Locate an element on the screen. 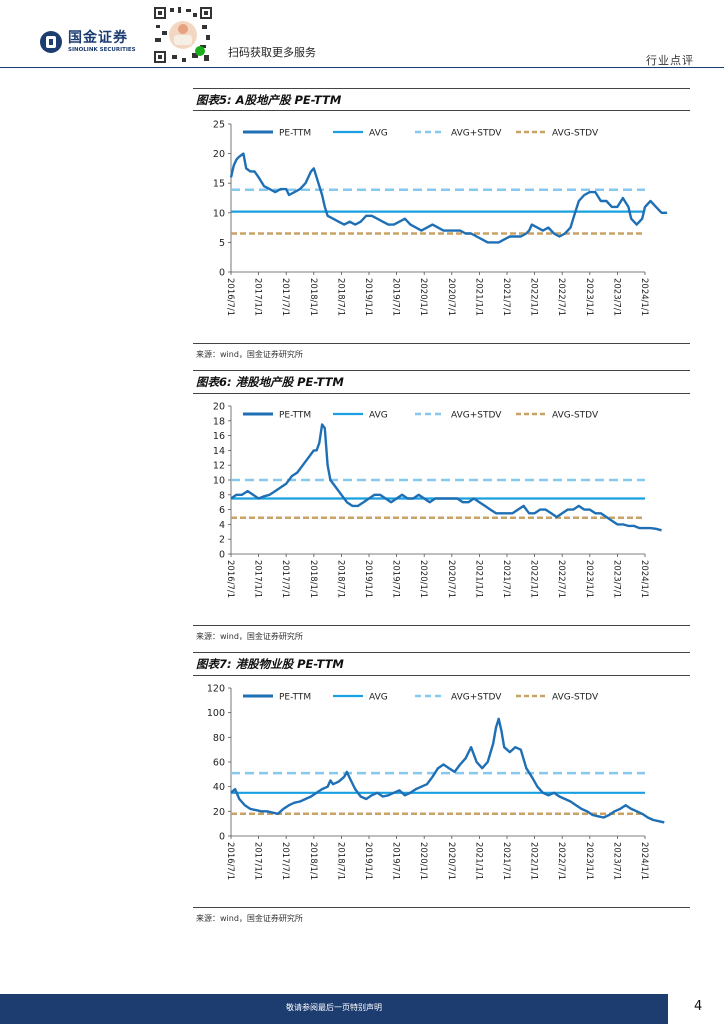 This screenshot has width=724, height=1024. qr-code-icon is located at coordinates (183, 35).